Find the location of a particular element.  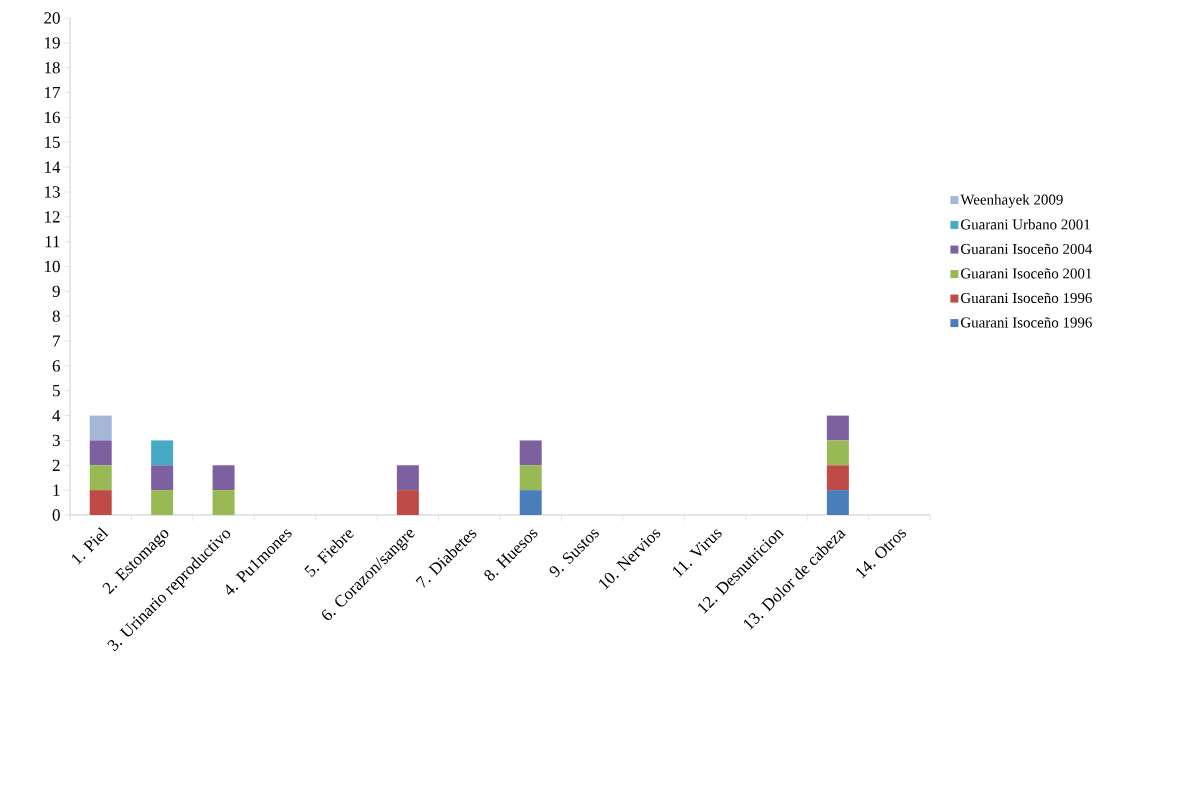

y-tick-label: 20 is located at coordinates (52, 18).